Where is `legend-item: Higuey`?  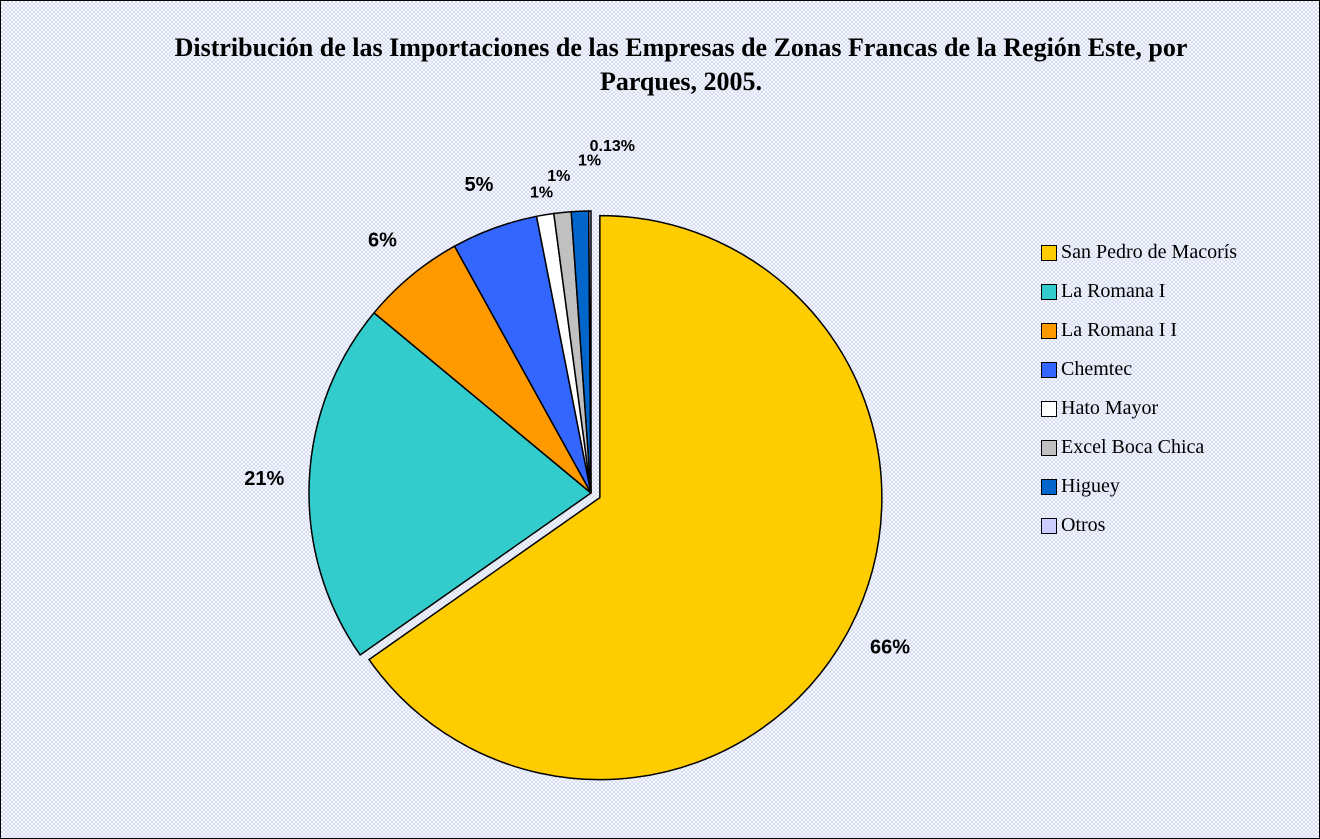 legend-item: Higuey is located at coordinates (1139, 486).